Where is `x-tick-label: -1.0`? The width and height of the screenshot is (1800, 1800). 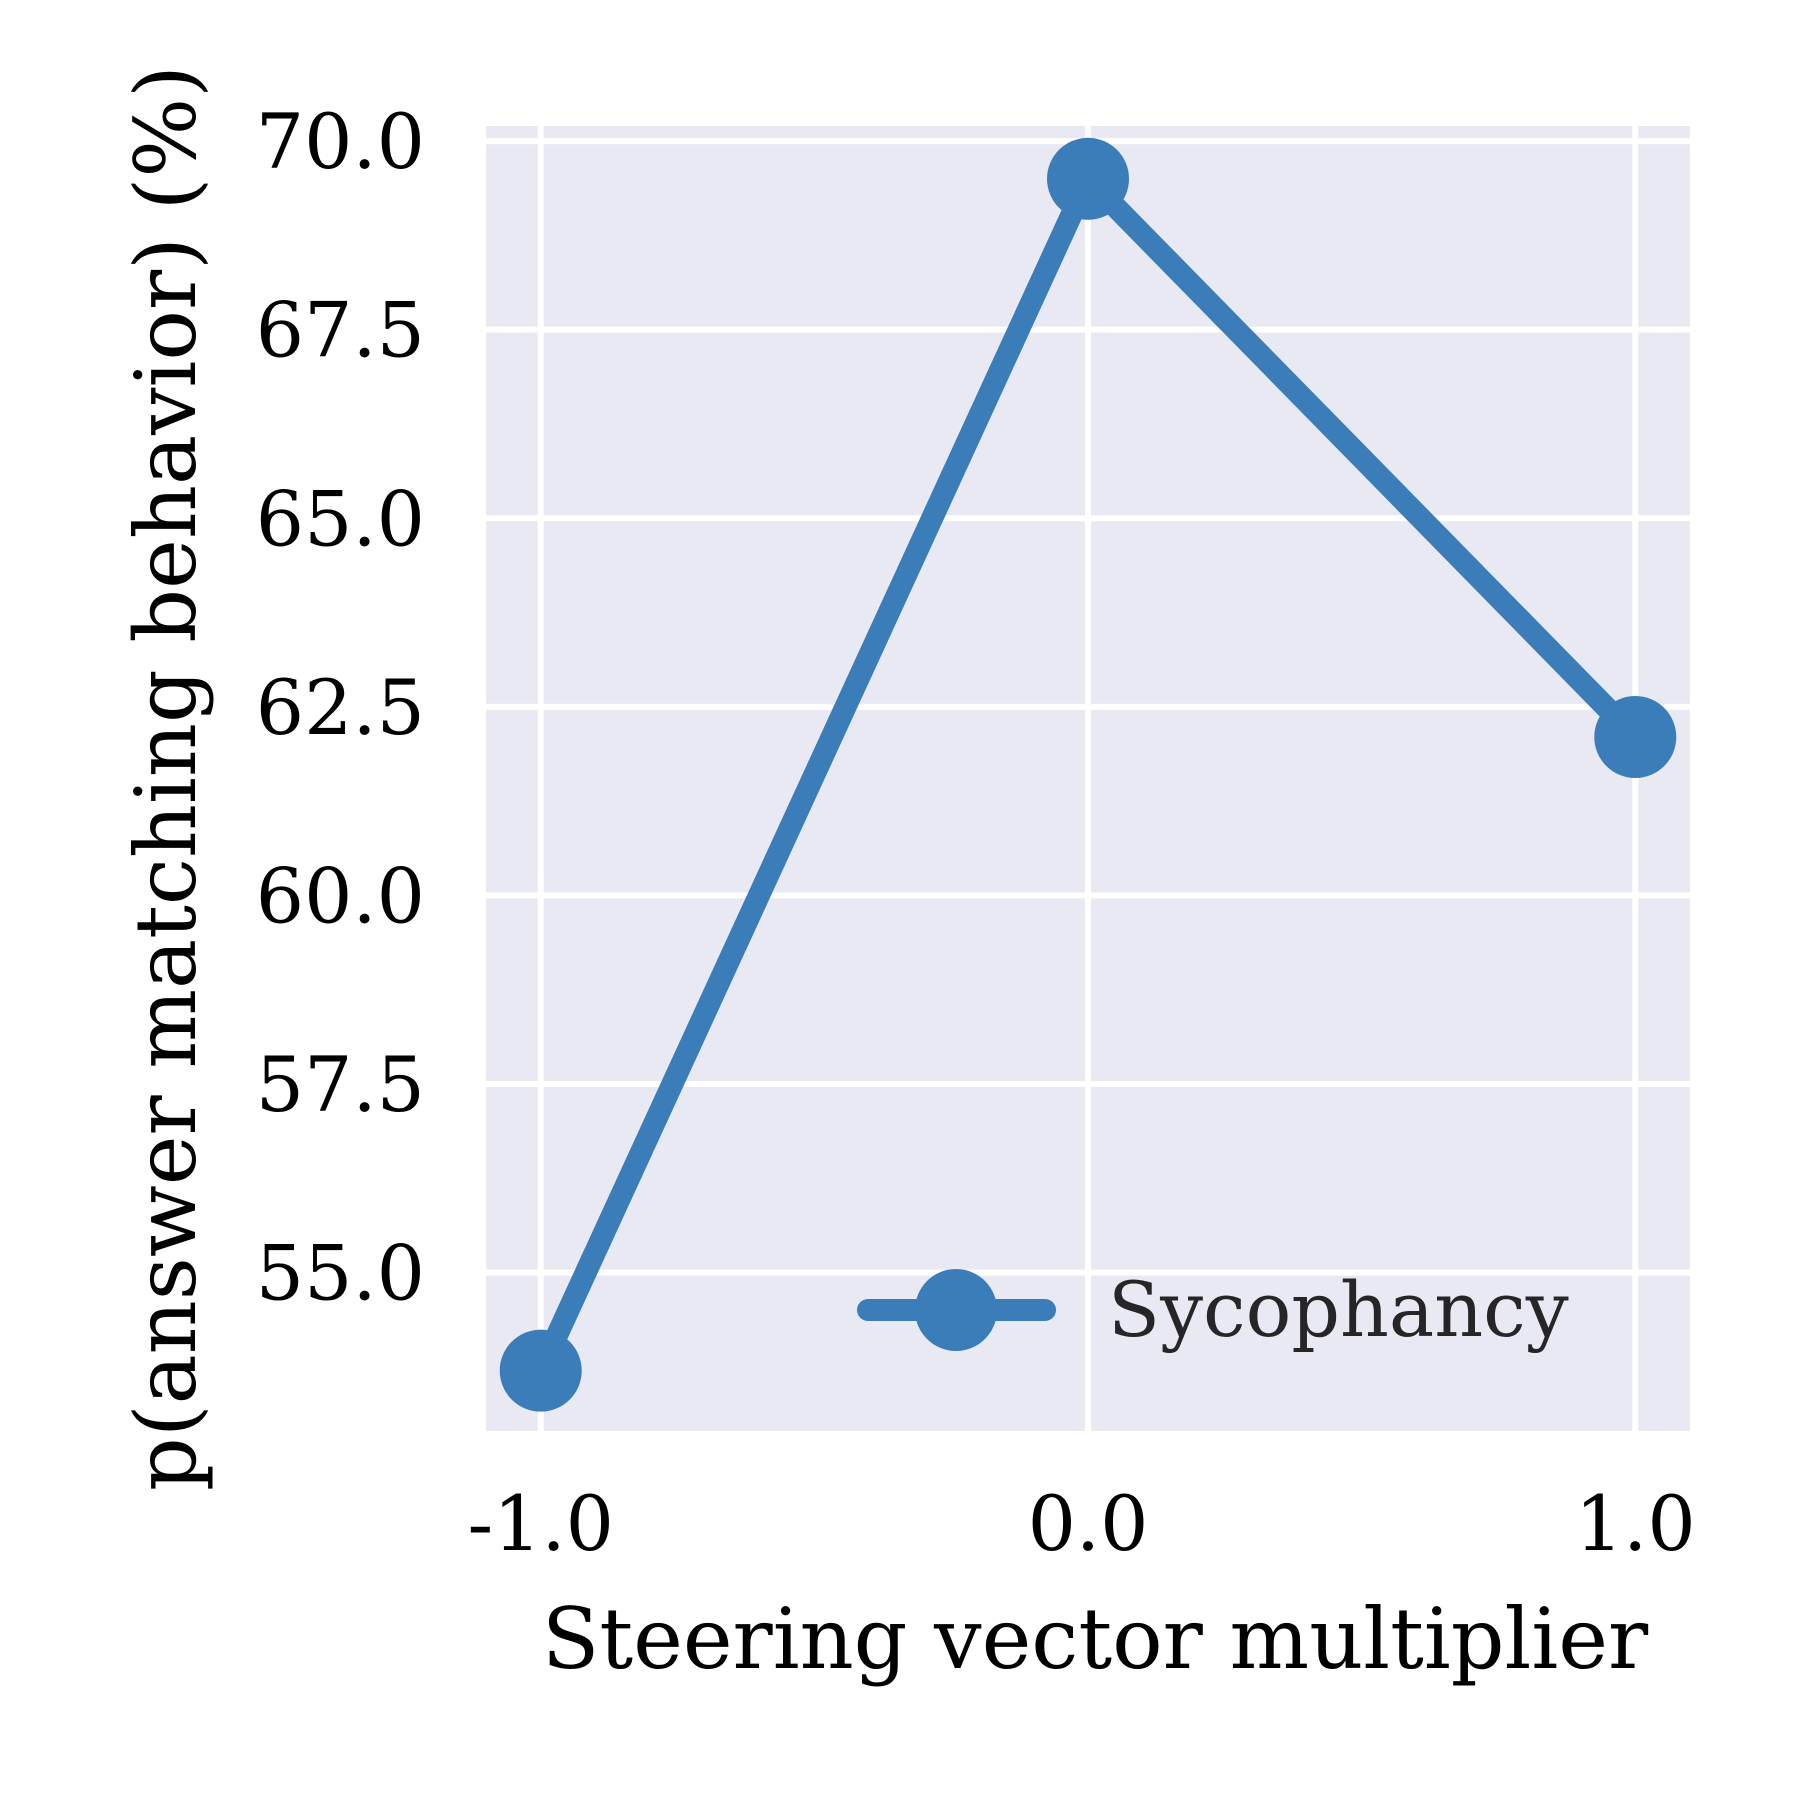
x-tick-label: -1.0 is located at coordinates (540, 1523).